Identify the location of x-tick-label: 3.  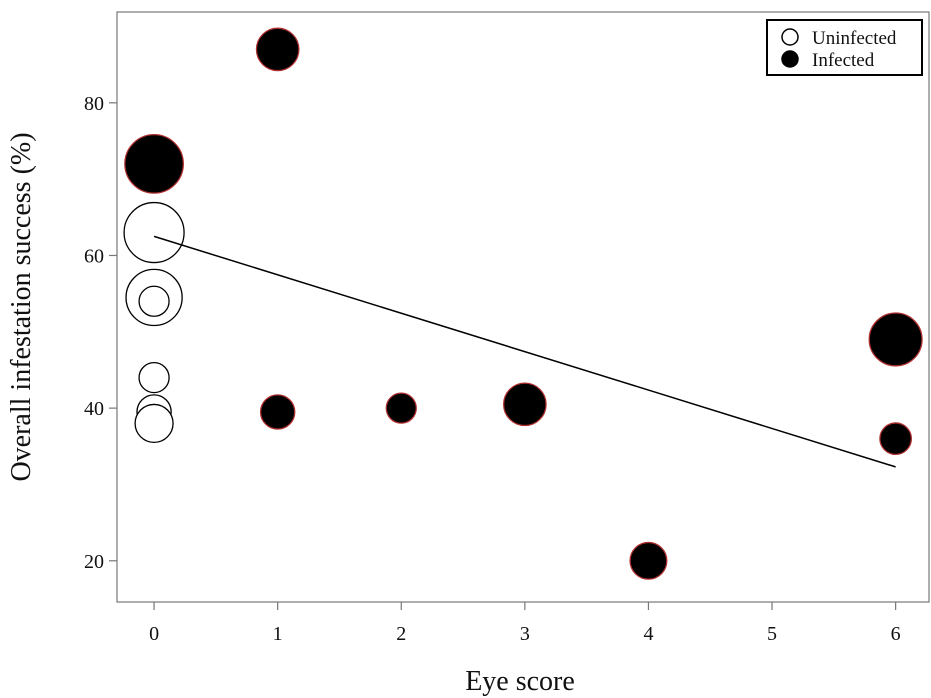
(525, 634).